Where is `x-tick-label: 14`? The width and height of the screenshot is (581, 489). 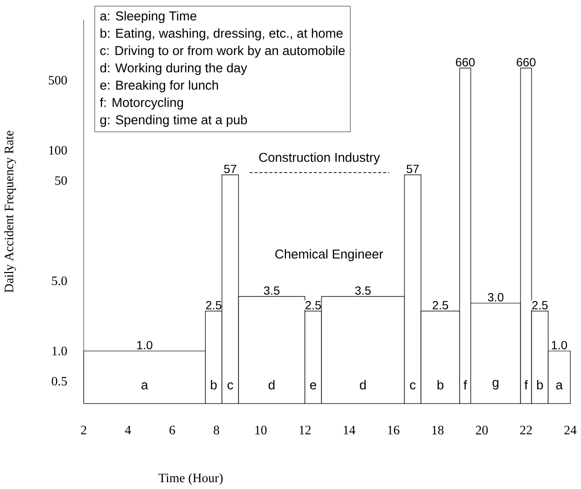
x-tick-label: 14 is located at coordinates (350, 430).